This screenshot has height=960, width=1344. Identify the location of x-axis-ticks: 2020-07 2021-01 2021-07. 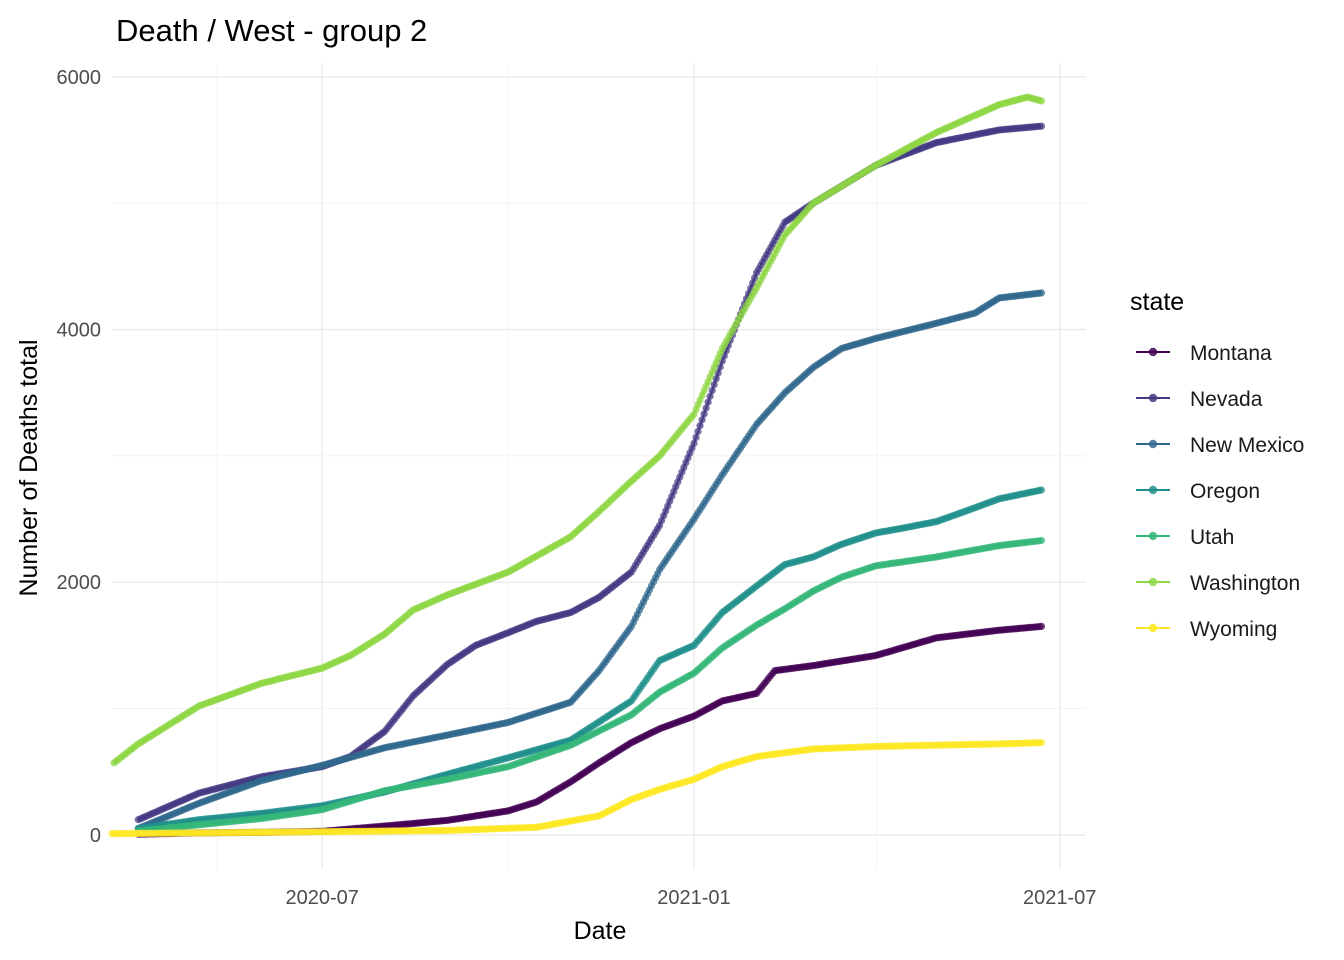
(690, 898).